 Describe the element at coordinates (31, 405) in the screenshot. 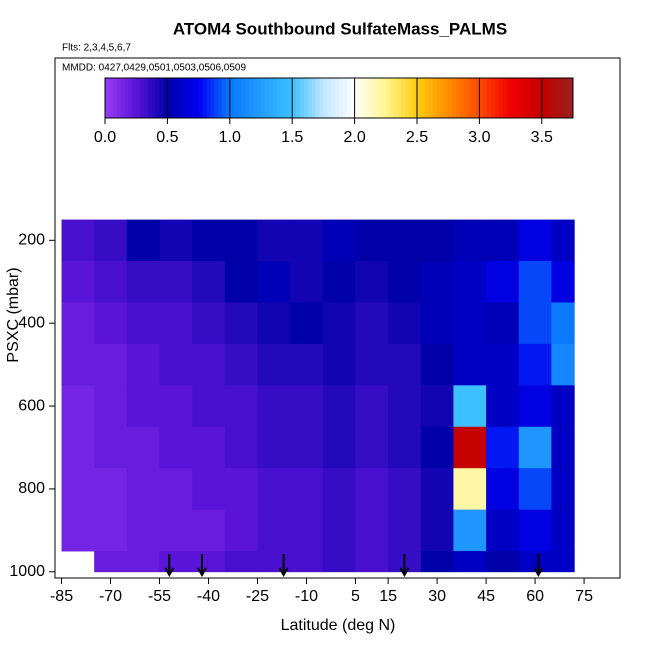

I see `y-tick-label: 600` at that location.